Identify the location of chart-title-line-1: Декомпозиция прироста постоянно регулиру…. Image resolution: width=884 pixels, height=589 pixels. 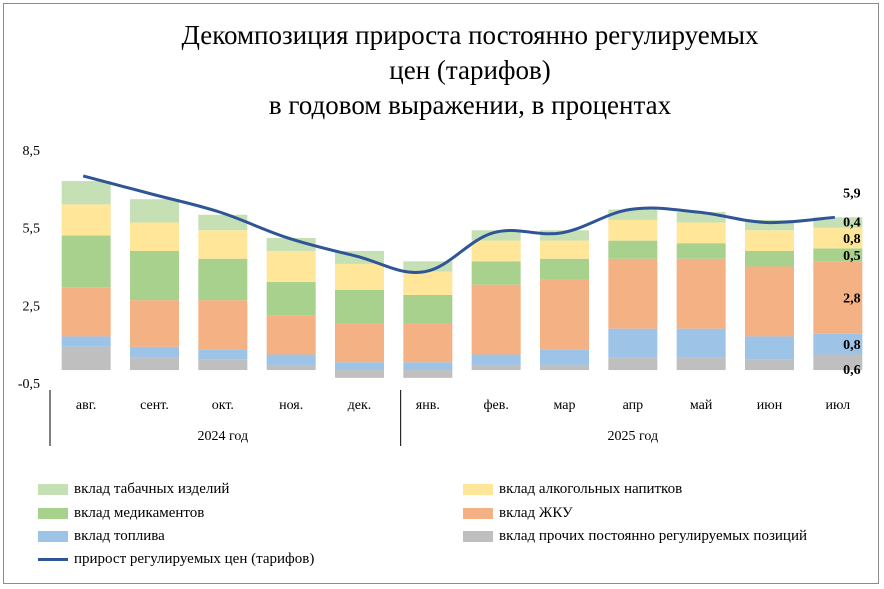
(470, 35).